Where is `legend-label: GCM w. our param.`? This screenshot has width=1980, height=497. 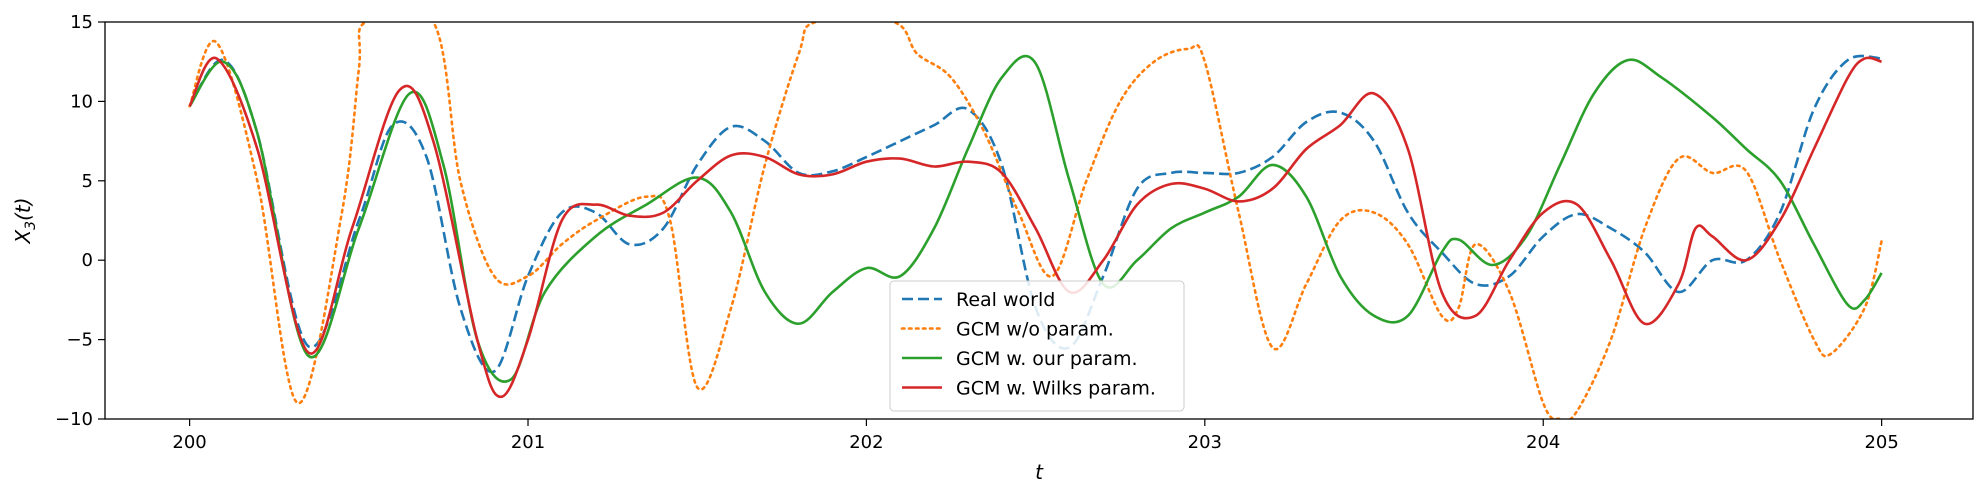 legend-label: GCM w. our param. is located at coordinates (1047, 359).